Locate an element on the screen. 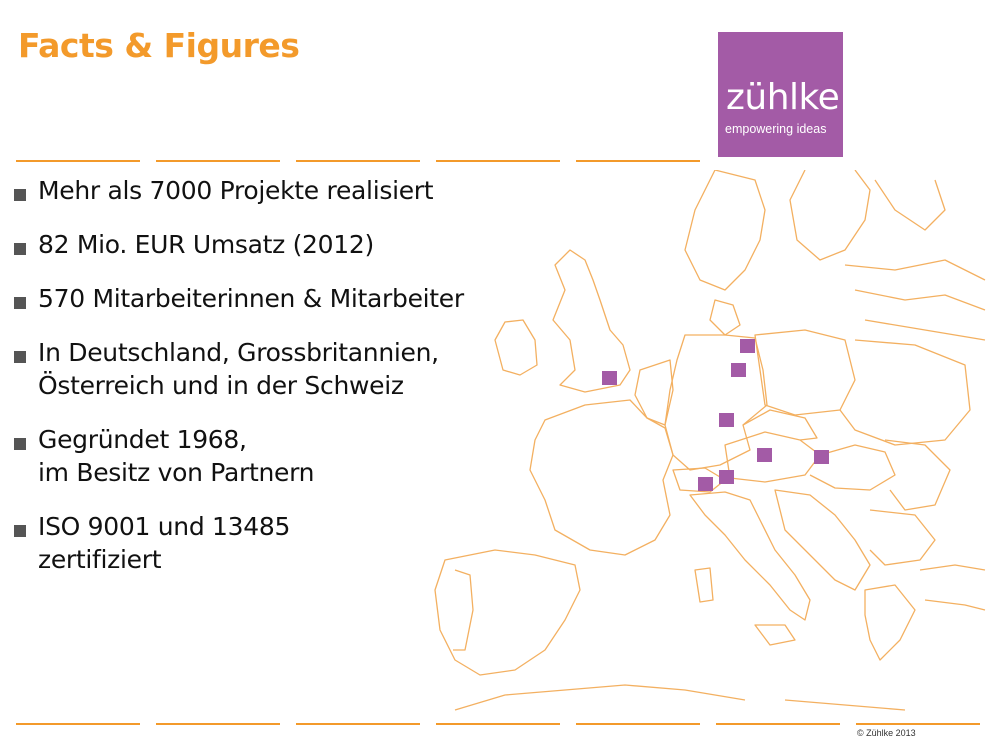 The height and width of the screenshot is (750, 1000). fact-projects: Mehr als 7000 Projekte realisiert is located at coordinates (239, 190).